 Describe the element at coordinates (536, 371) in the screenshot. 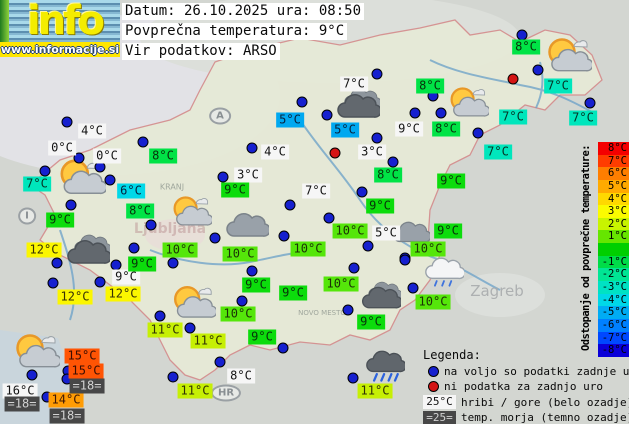

I see `legend-text: na voljo so podatki zadnje ure` at that location.